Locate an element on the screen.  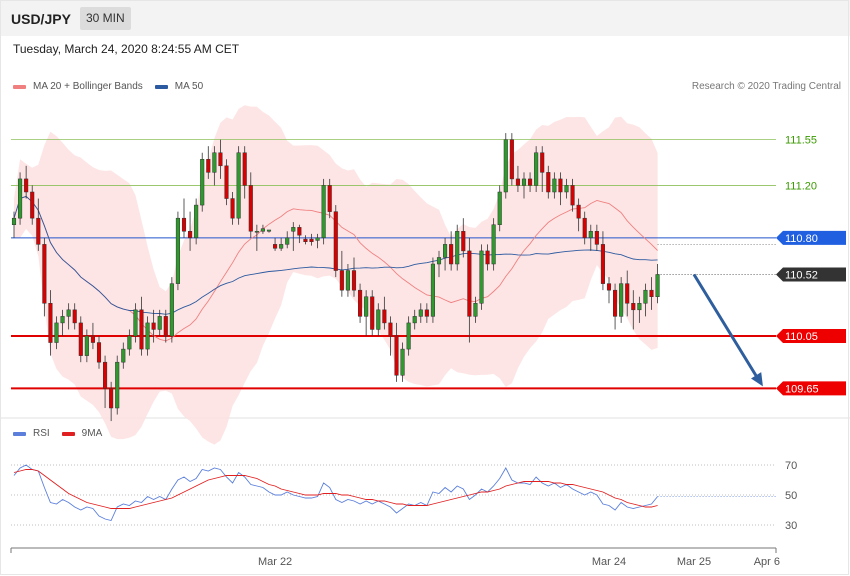
level-label-5: 109.65 is located at coordinates (802, 389).